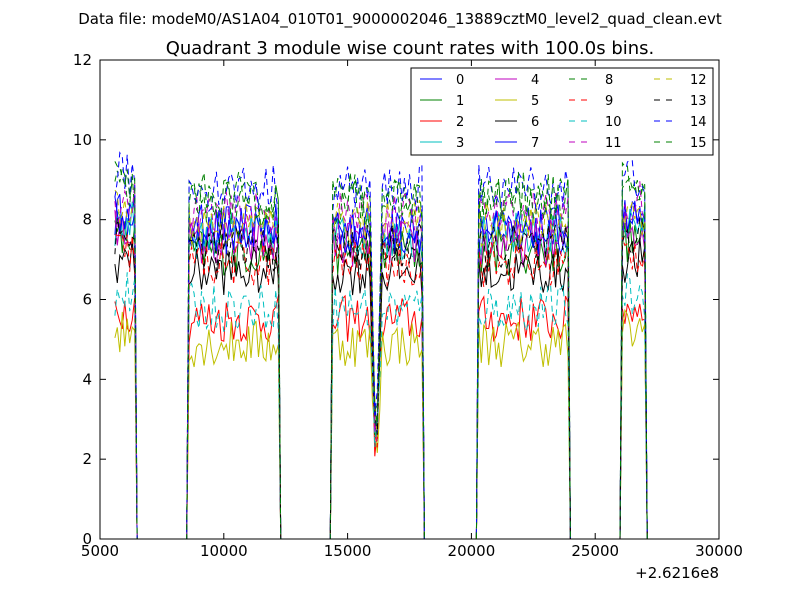 This screenshot has width=800, height=600. Describe the element at coordinates (460, 101) in the screenshot. I see `legend-label-1: 1` at that location.